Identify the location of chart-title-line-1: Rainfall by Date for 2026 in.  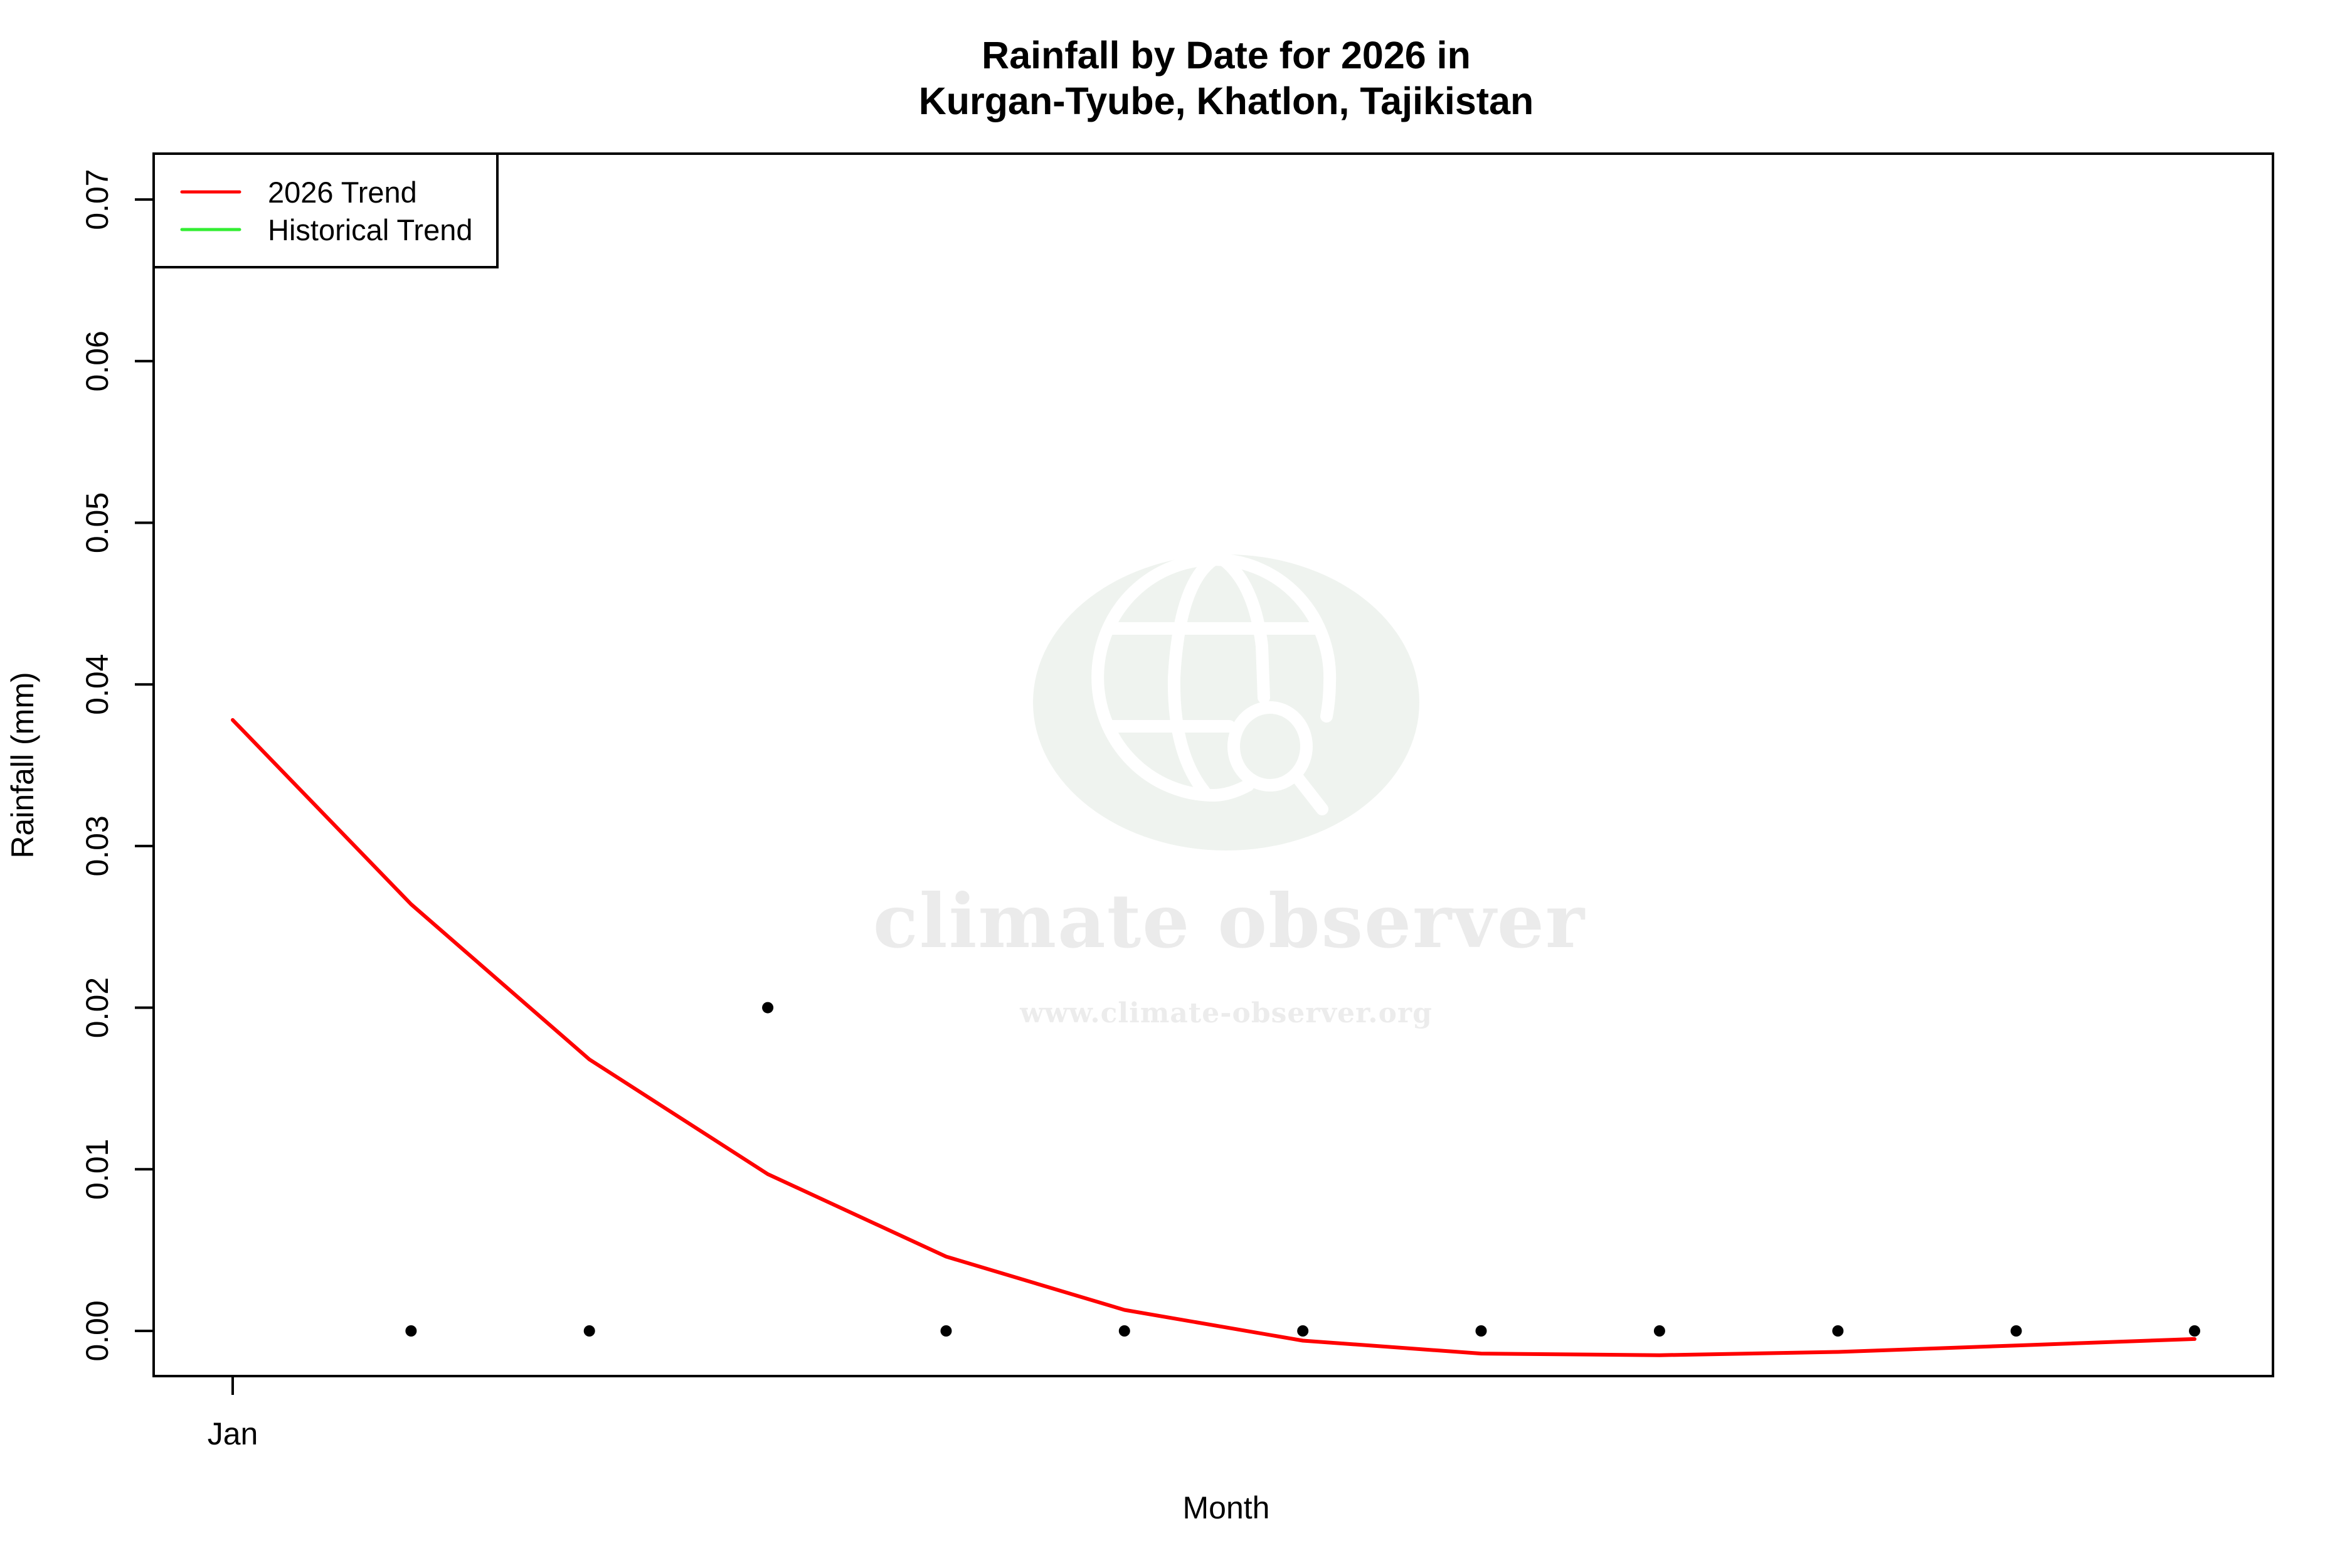
(1226, 55).